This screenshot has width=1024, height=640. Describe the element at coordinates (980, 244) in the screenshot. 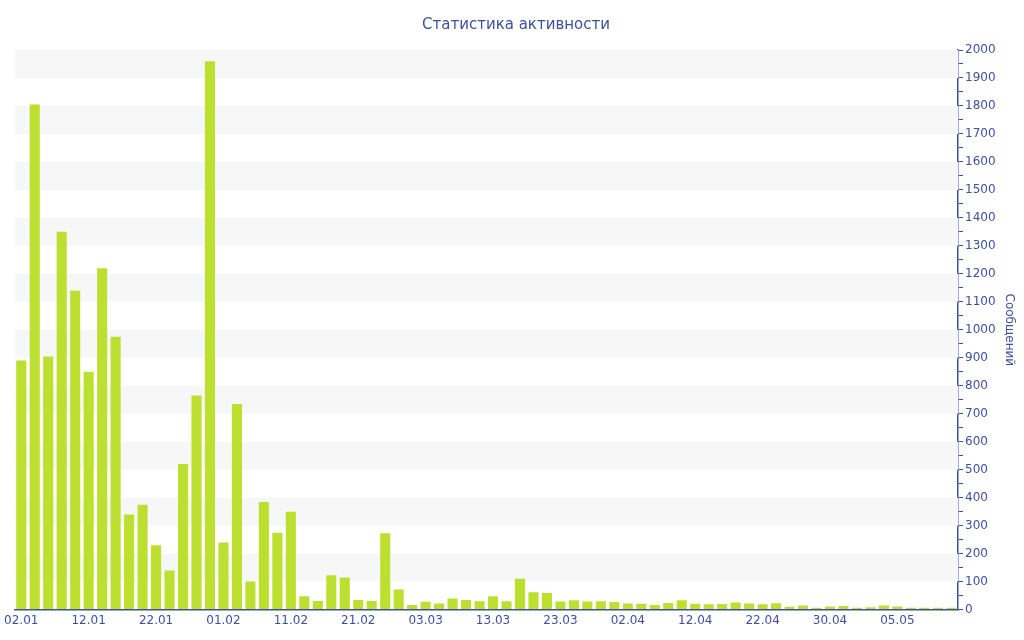

I see `y-tick-label: 1300` at that location.